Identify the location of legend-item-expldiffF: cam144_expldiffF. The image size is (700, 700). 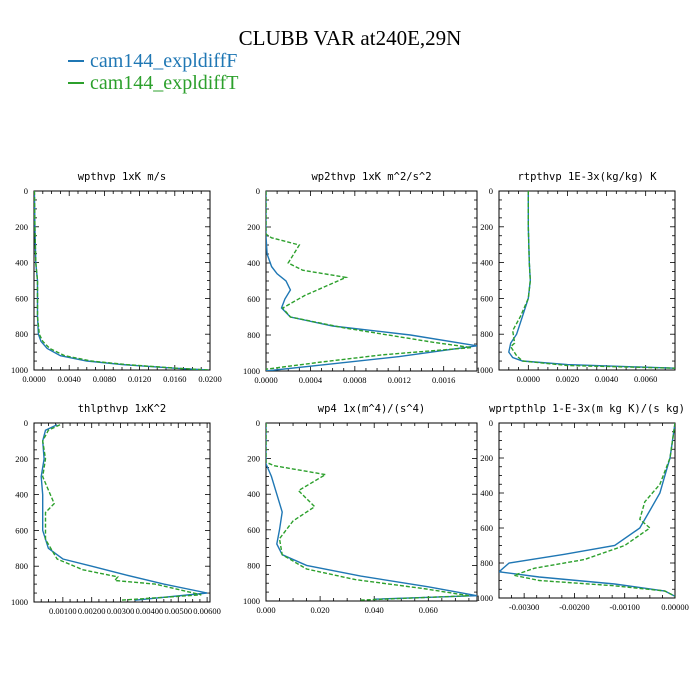
(153, 61).